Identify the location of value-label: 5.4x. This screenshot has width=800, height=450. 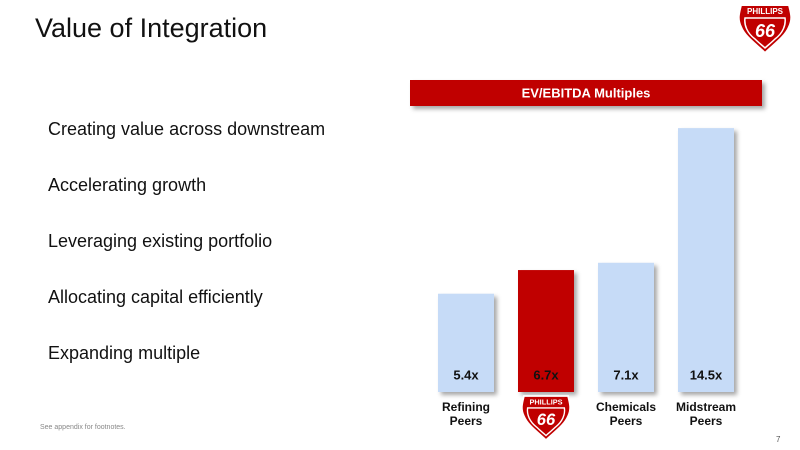
(466, 374).